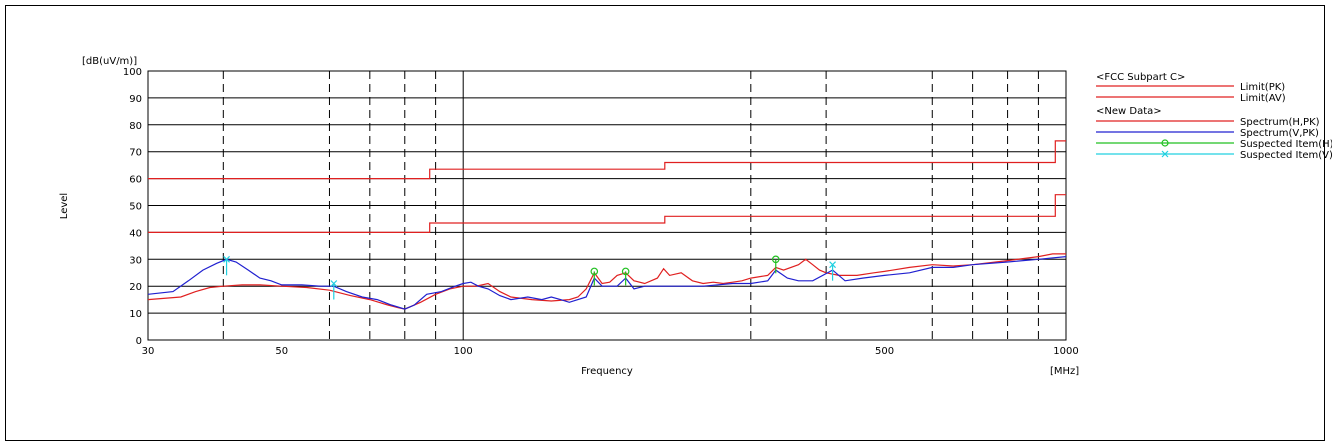  I want to click on legend-circle-marker, so click(1165, 143).